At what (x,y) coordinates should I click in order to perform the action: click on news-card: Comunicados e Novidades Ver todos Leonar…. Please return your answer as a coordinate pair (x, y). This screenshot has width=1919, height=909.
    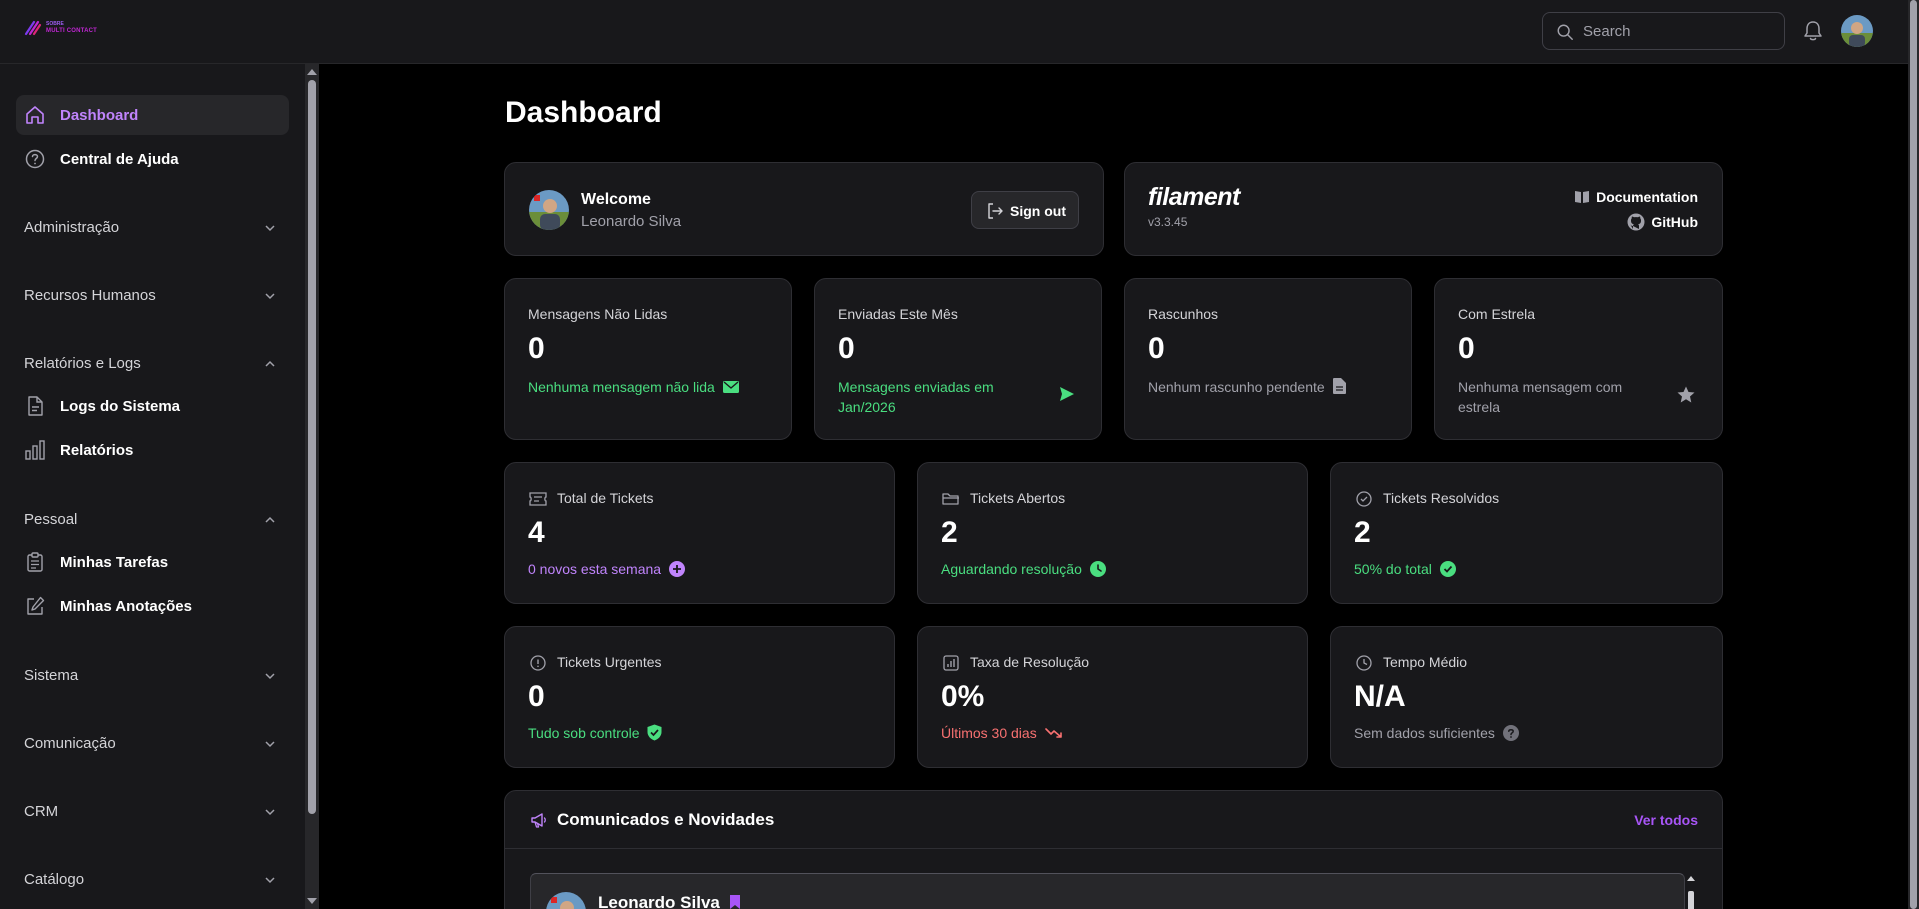
    Looking at the image, I should click on (1113, 849).